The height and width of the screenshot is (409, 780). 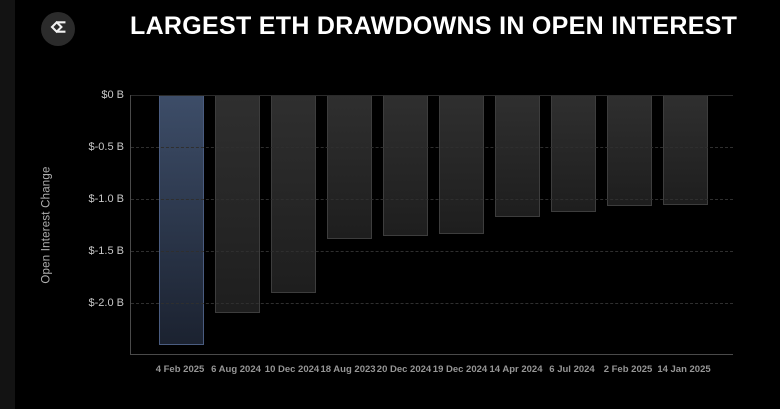 I want to click on x-tick-label: 6 Jul 2024, so click(x=572, y=369).